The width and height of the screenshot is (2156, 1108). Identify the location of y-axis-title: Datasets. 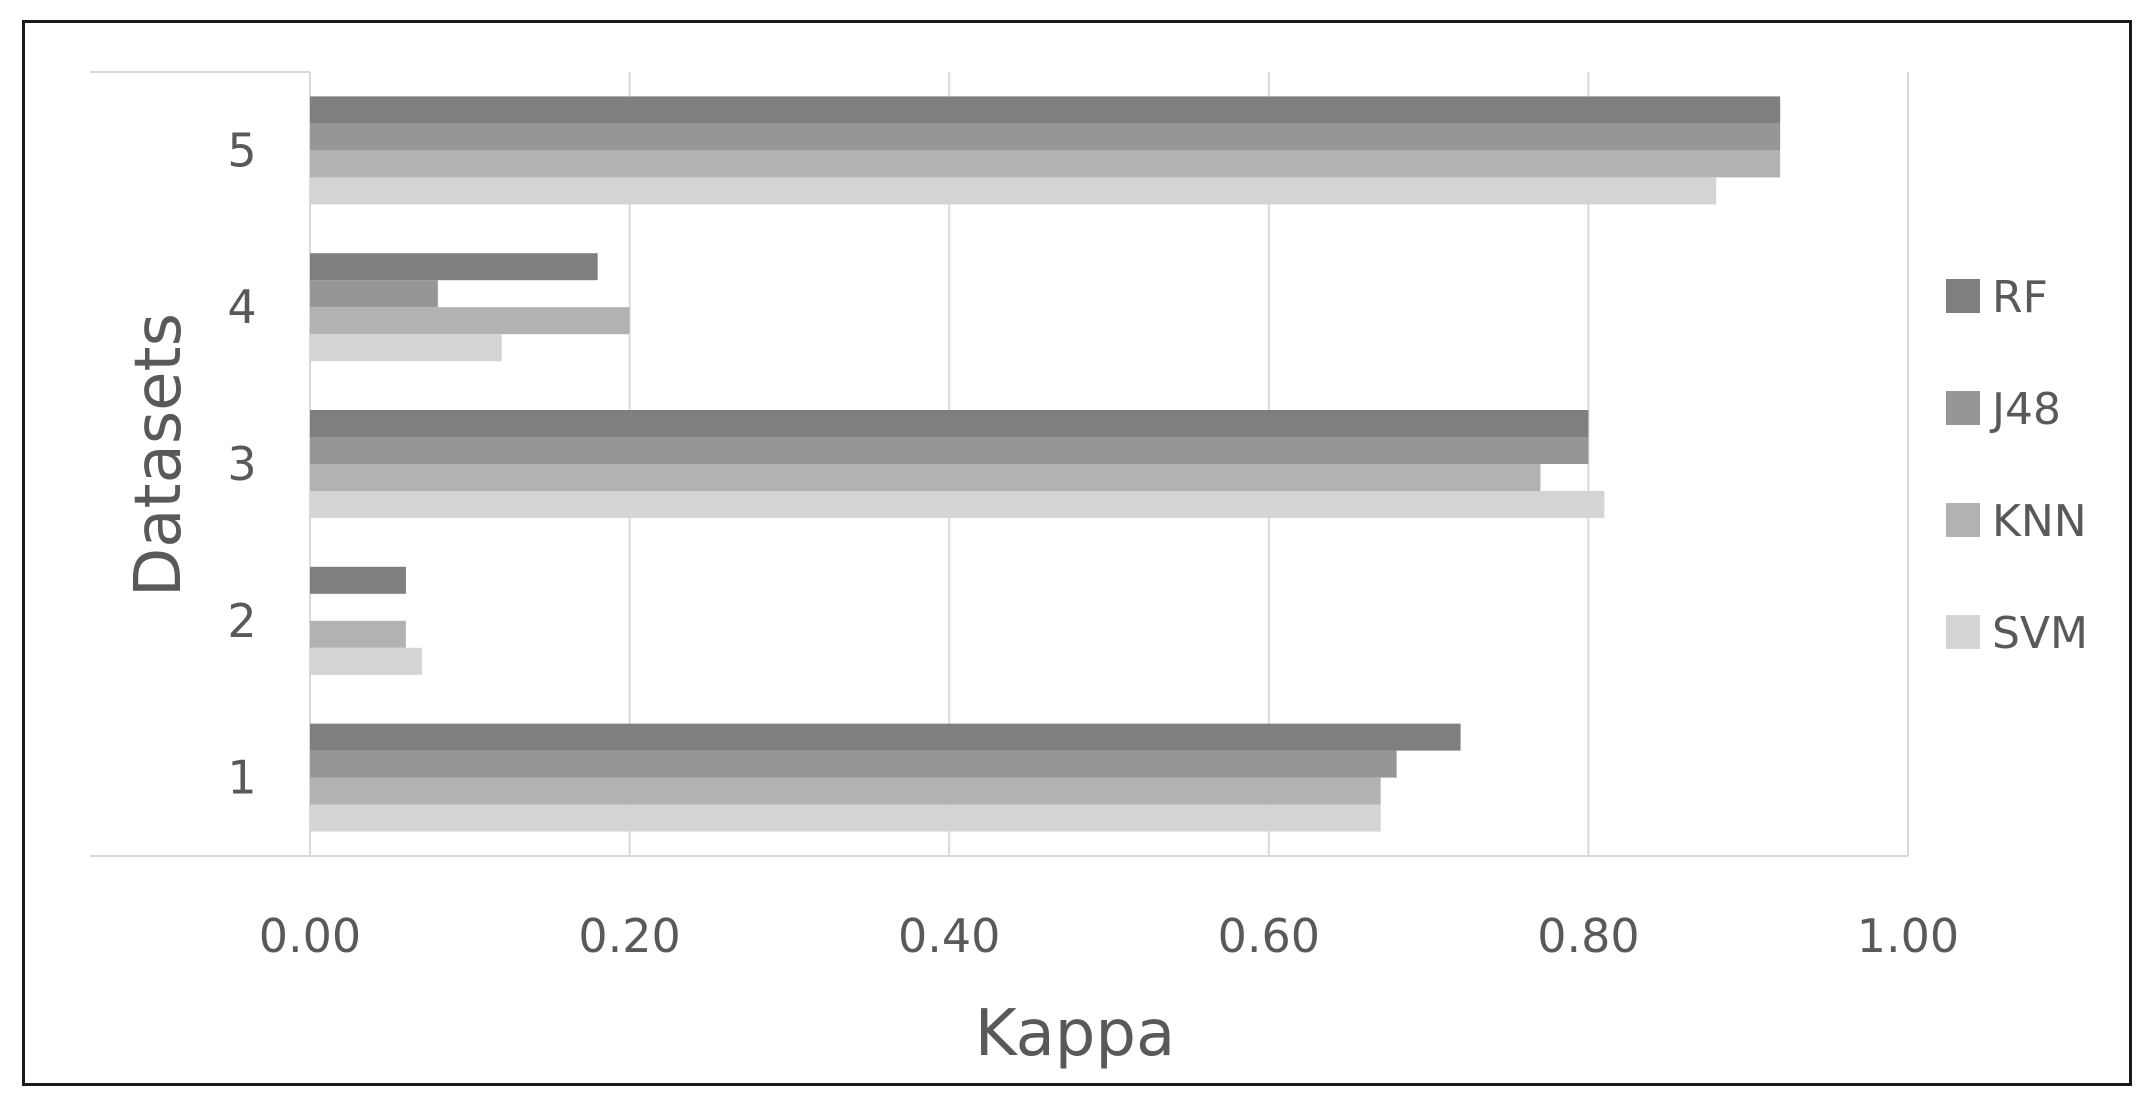
(159, 455).